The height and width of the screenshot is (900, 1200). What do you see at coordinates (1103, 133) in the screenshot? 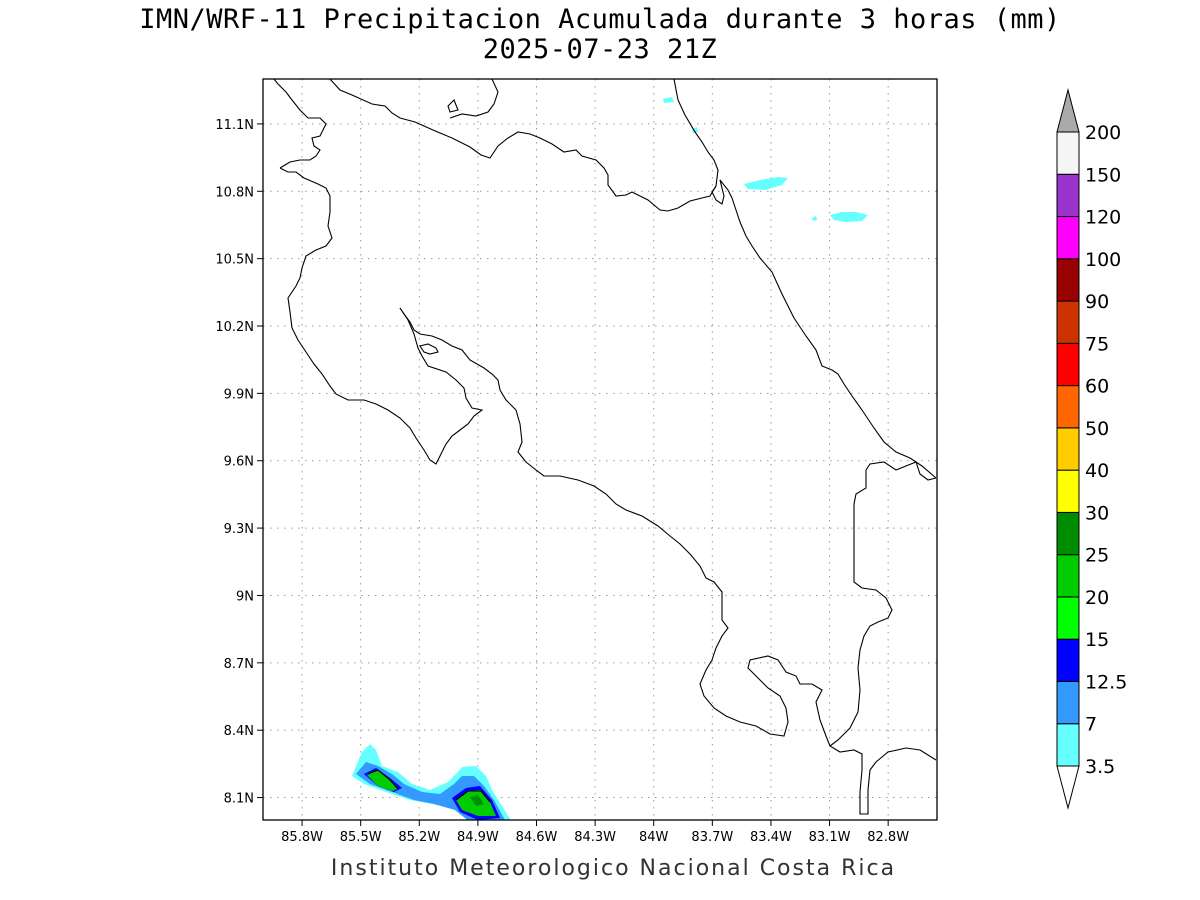
I see `legend-label: 200` at bounding box center [1103, 133].